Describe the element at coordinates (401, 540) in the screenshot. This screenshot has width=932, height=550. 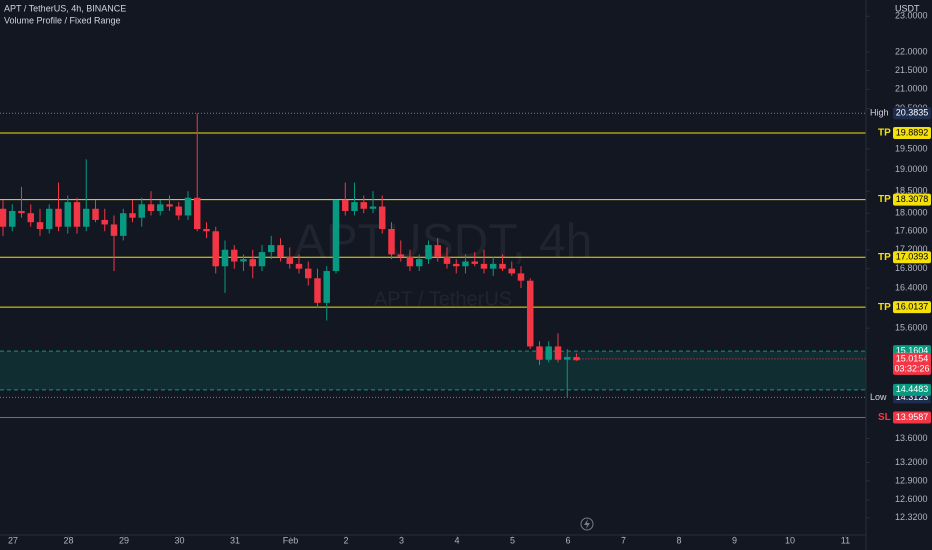
I see `x-tick-label: 3` at that location.